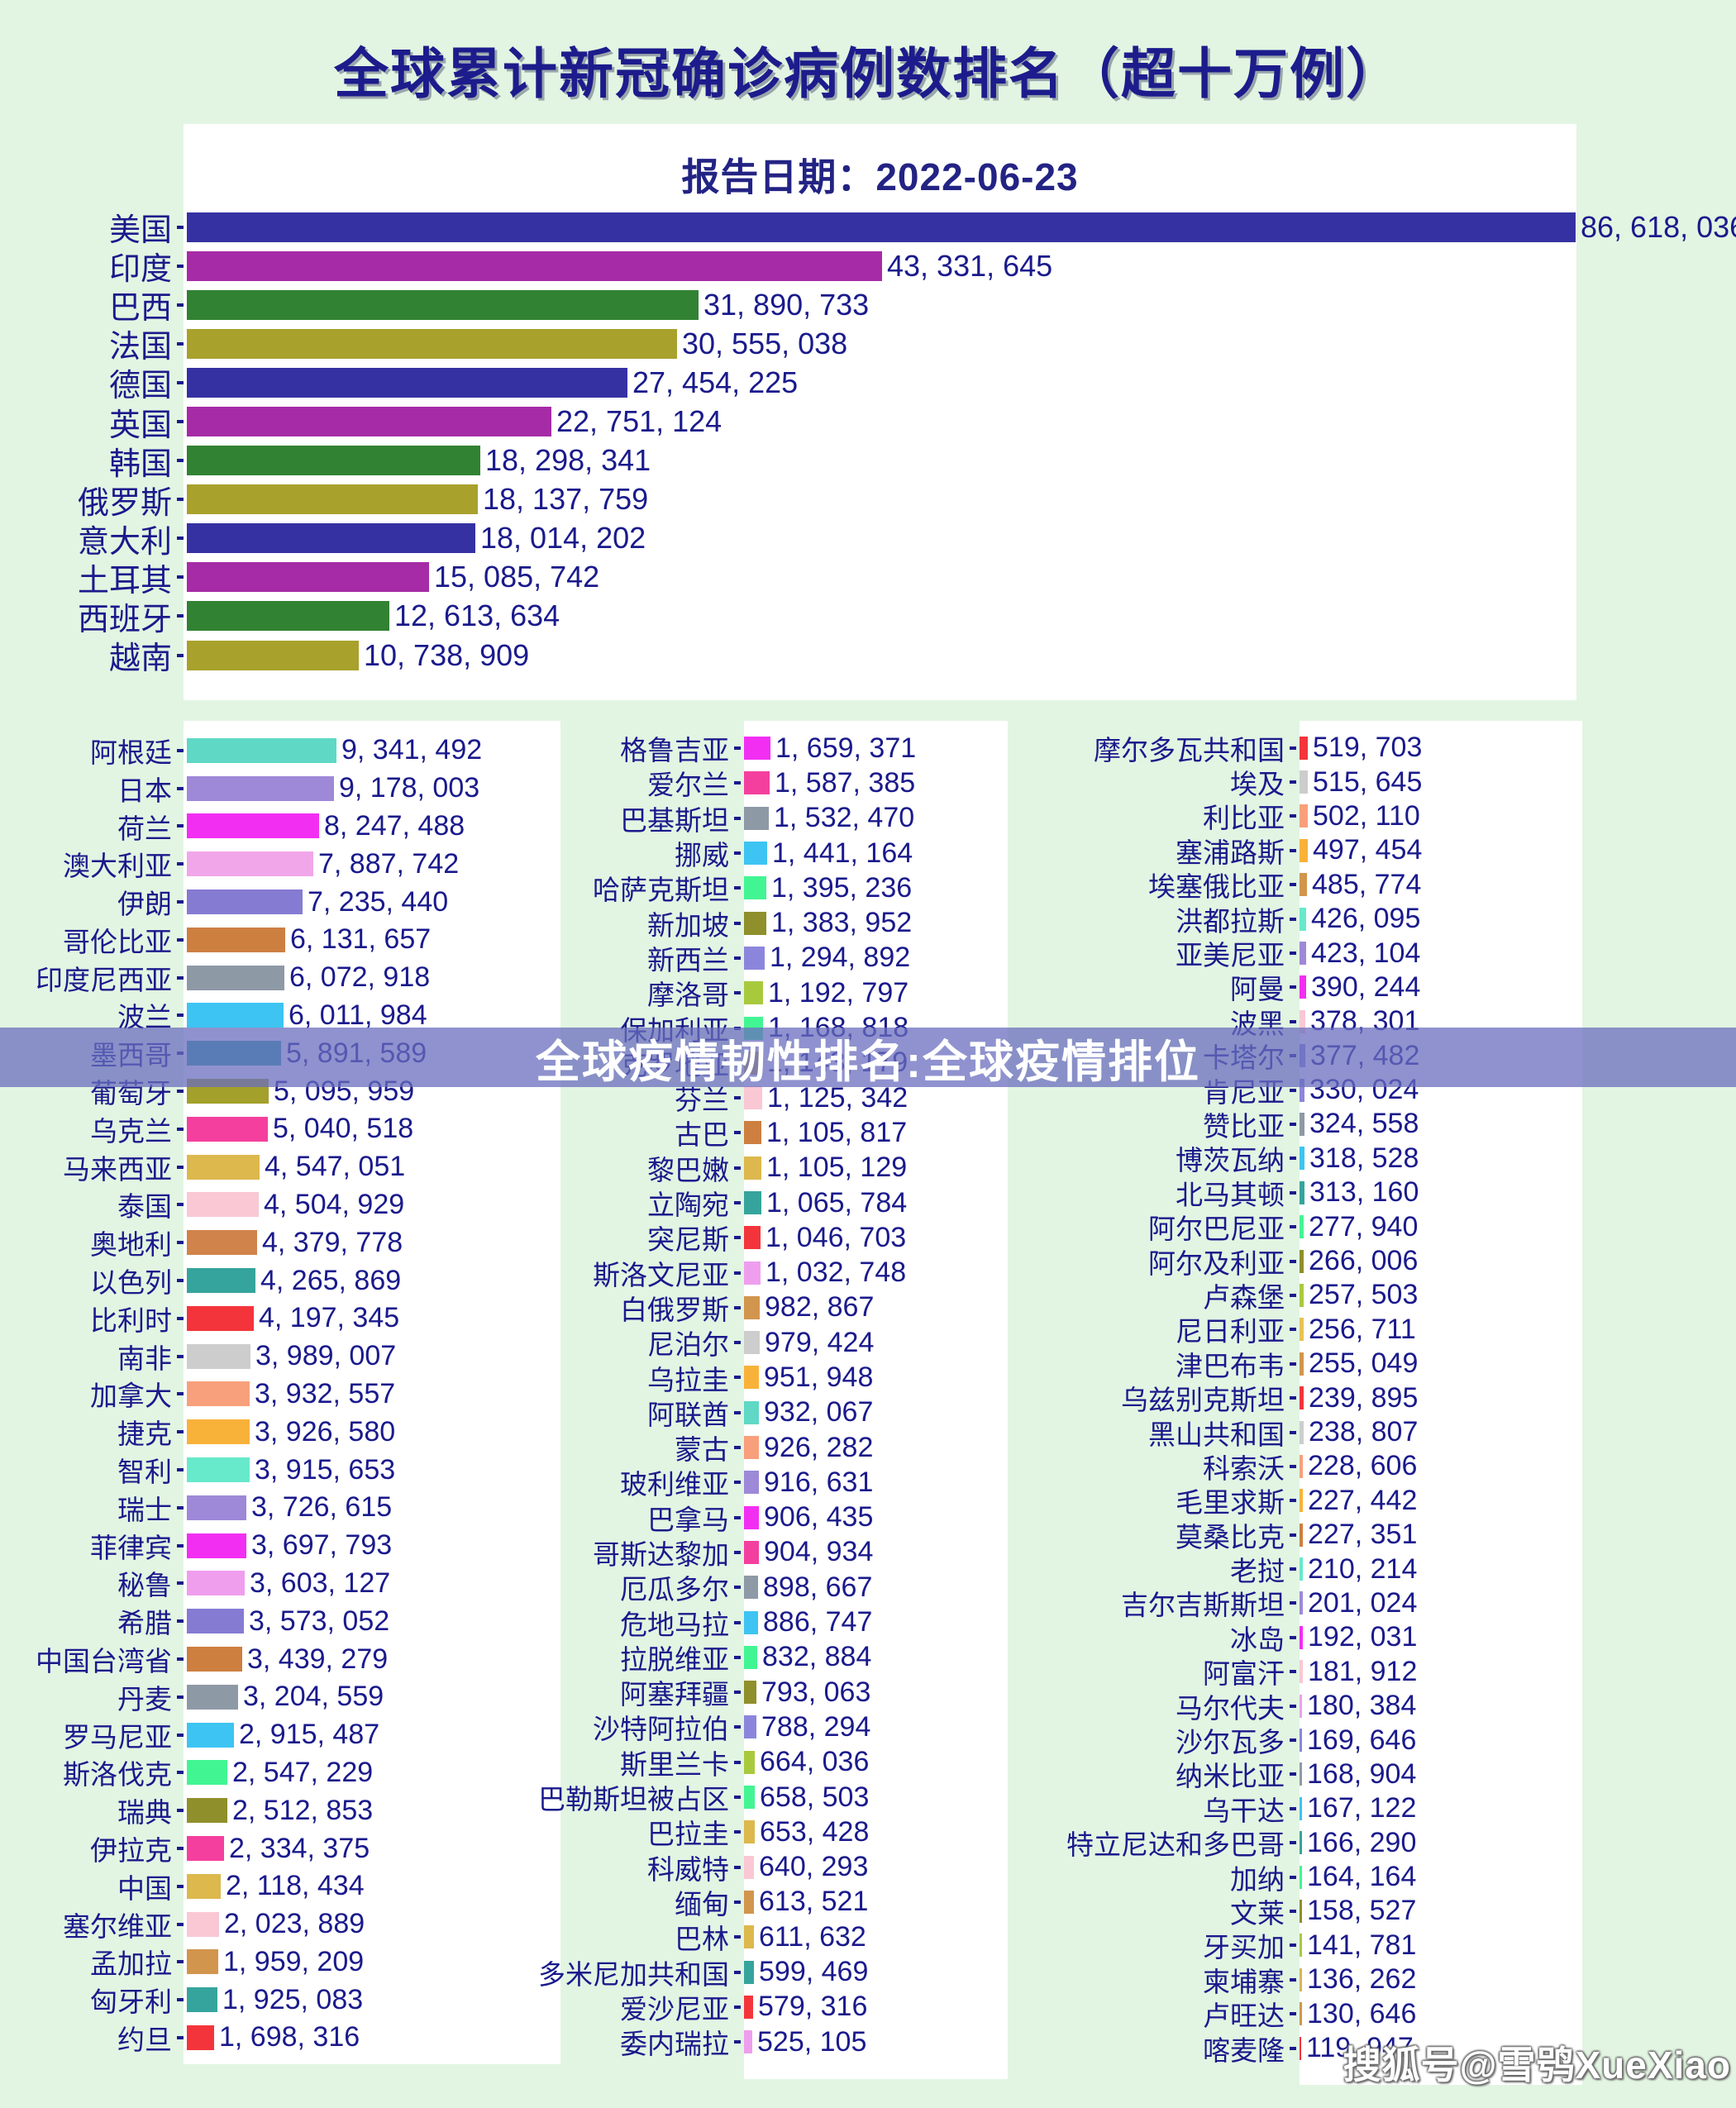 This screenshot has width=1736, height=2108. Describe the element at coordinates (816, 1727) in the screenshot. I see `value-label: 788, 294` at that location.